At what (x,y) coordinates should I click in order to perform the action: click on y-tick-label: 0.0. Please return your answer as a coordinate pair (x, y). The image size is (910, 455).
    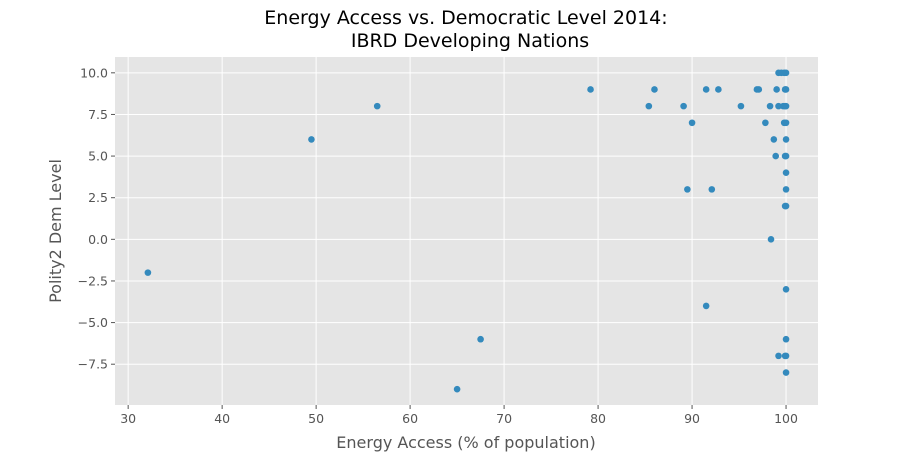
    Looking at the image, I should click on (98, 239).